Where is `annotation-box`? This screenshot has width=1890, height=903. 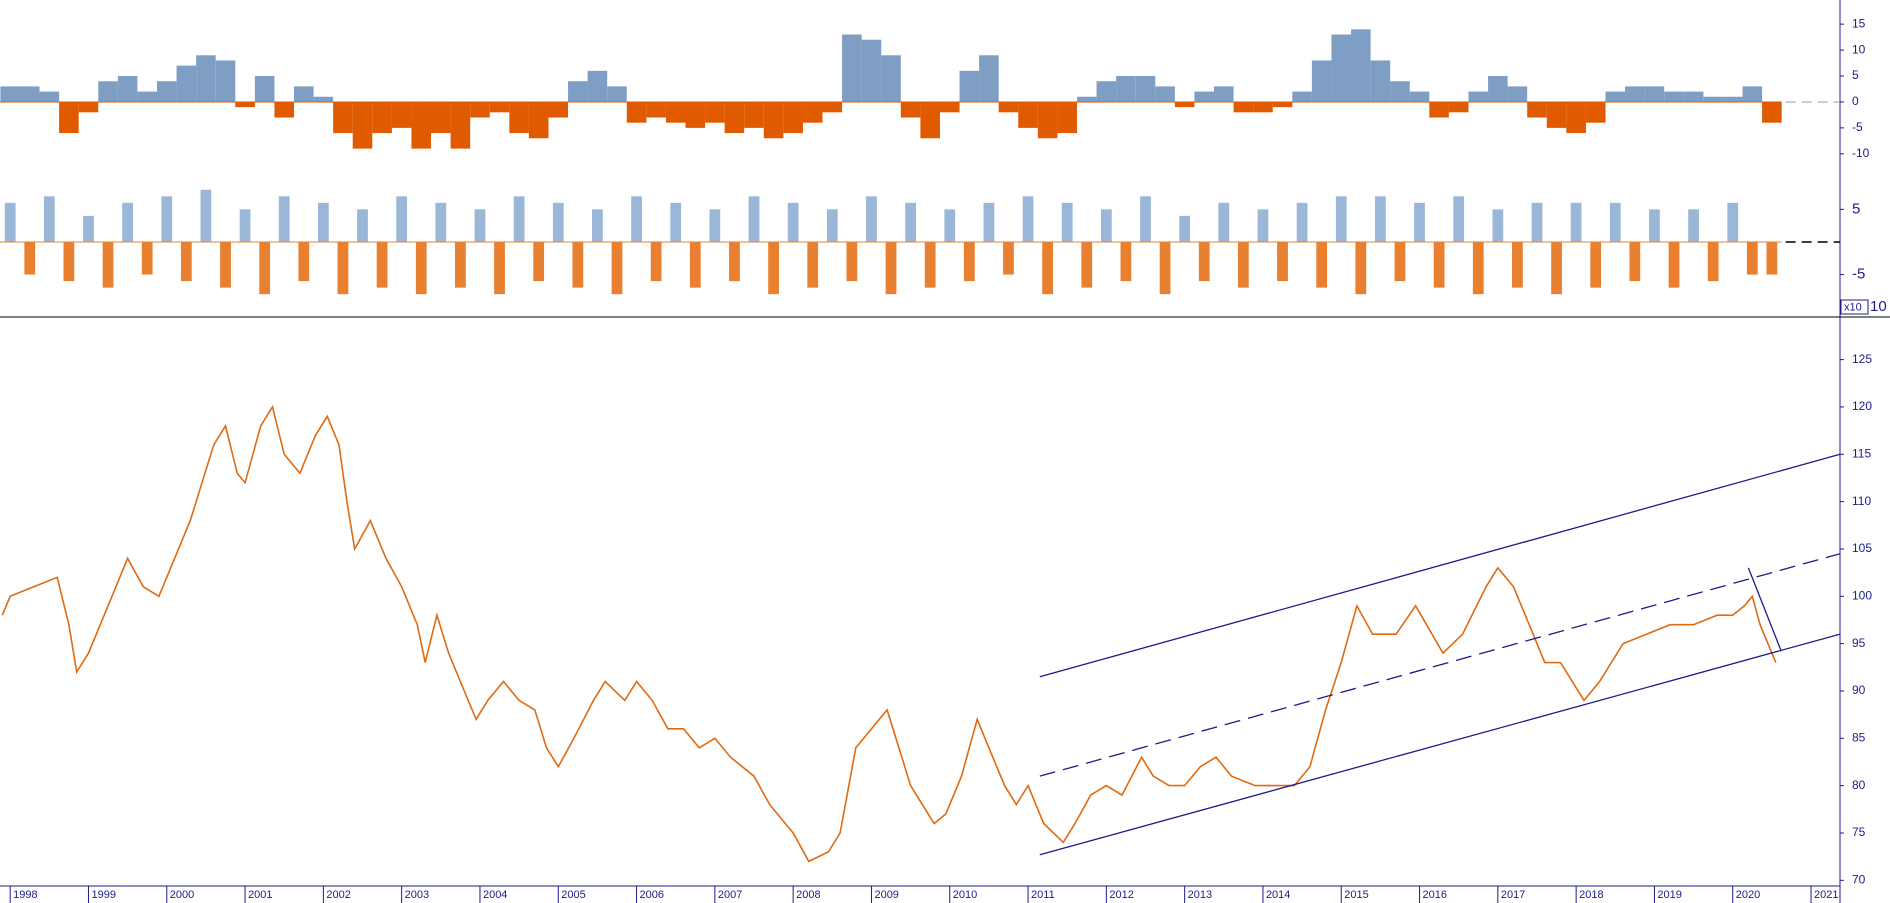
annotation-box is located at coordinates (1854, 307).